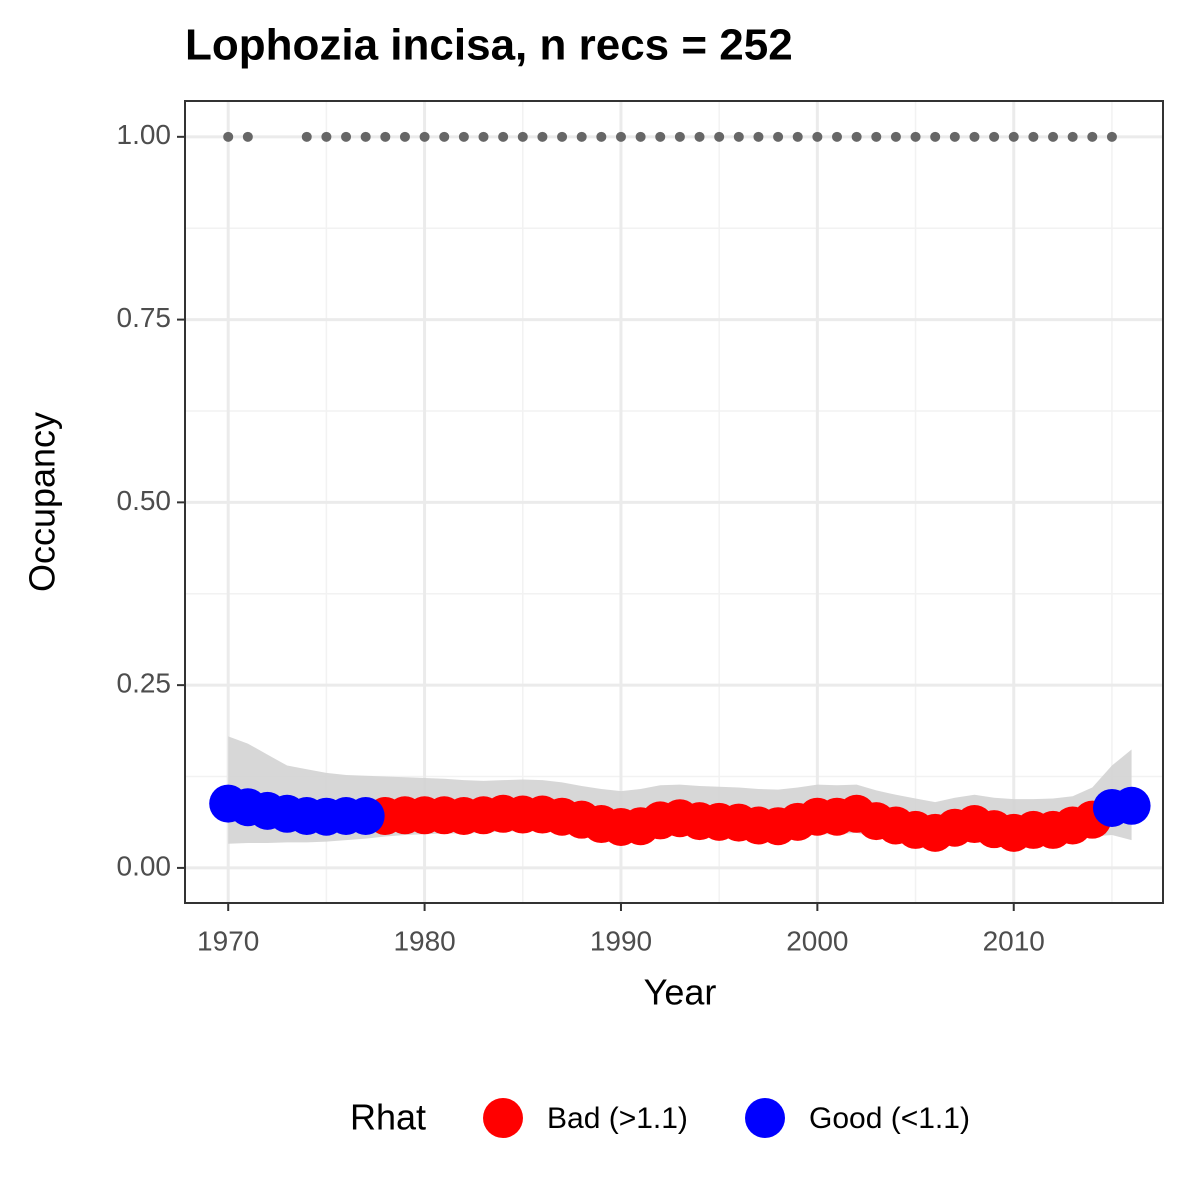 The width and height of the screenshot is (1200, 1200). I want to click on y-tick-label: 0.25, so click(144, 683).